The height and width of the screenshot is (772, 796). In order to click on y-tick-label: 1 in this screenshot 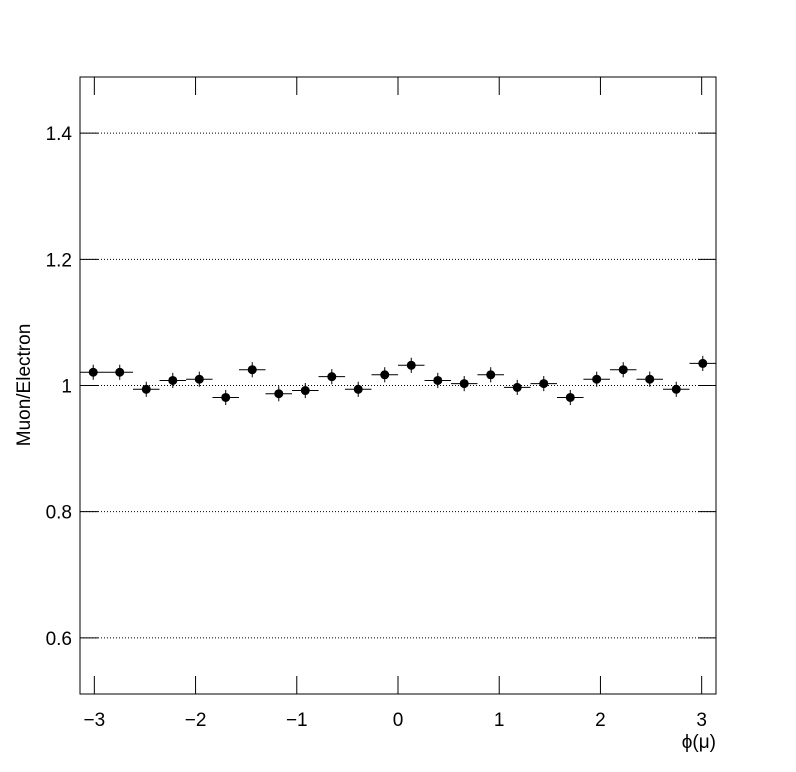, I will do `click(66, 387)`.